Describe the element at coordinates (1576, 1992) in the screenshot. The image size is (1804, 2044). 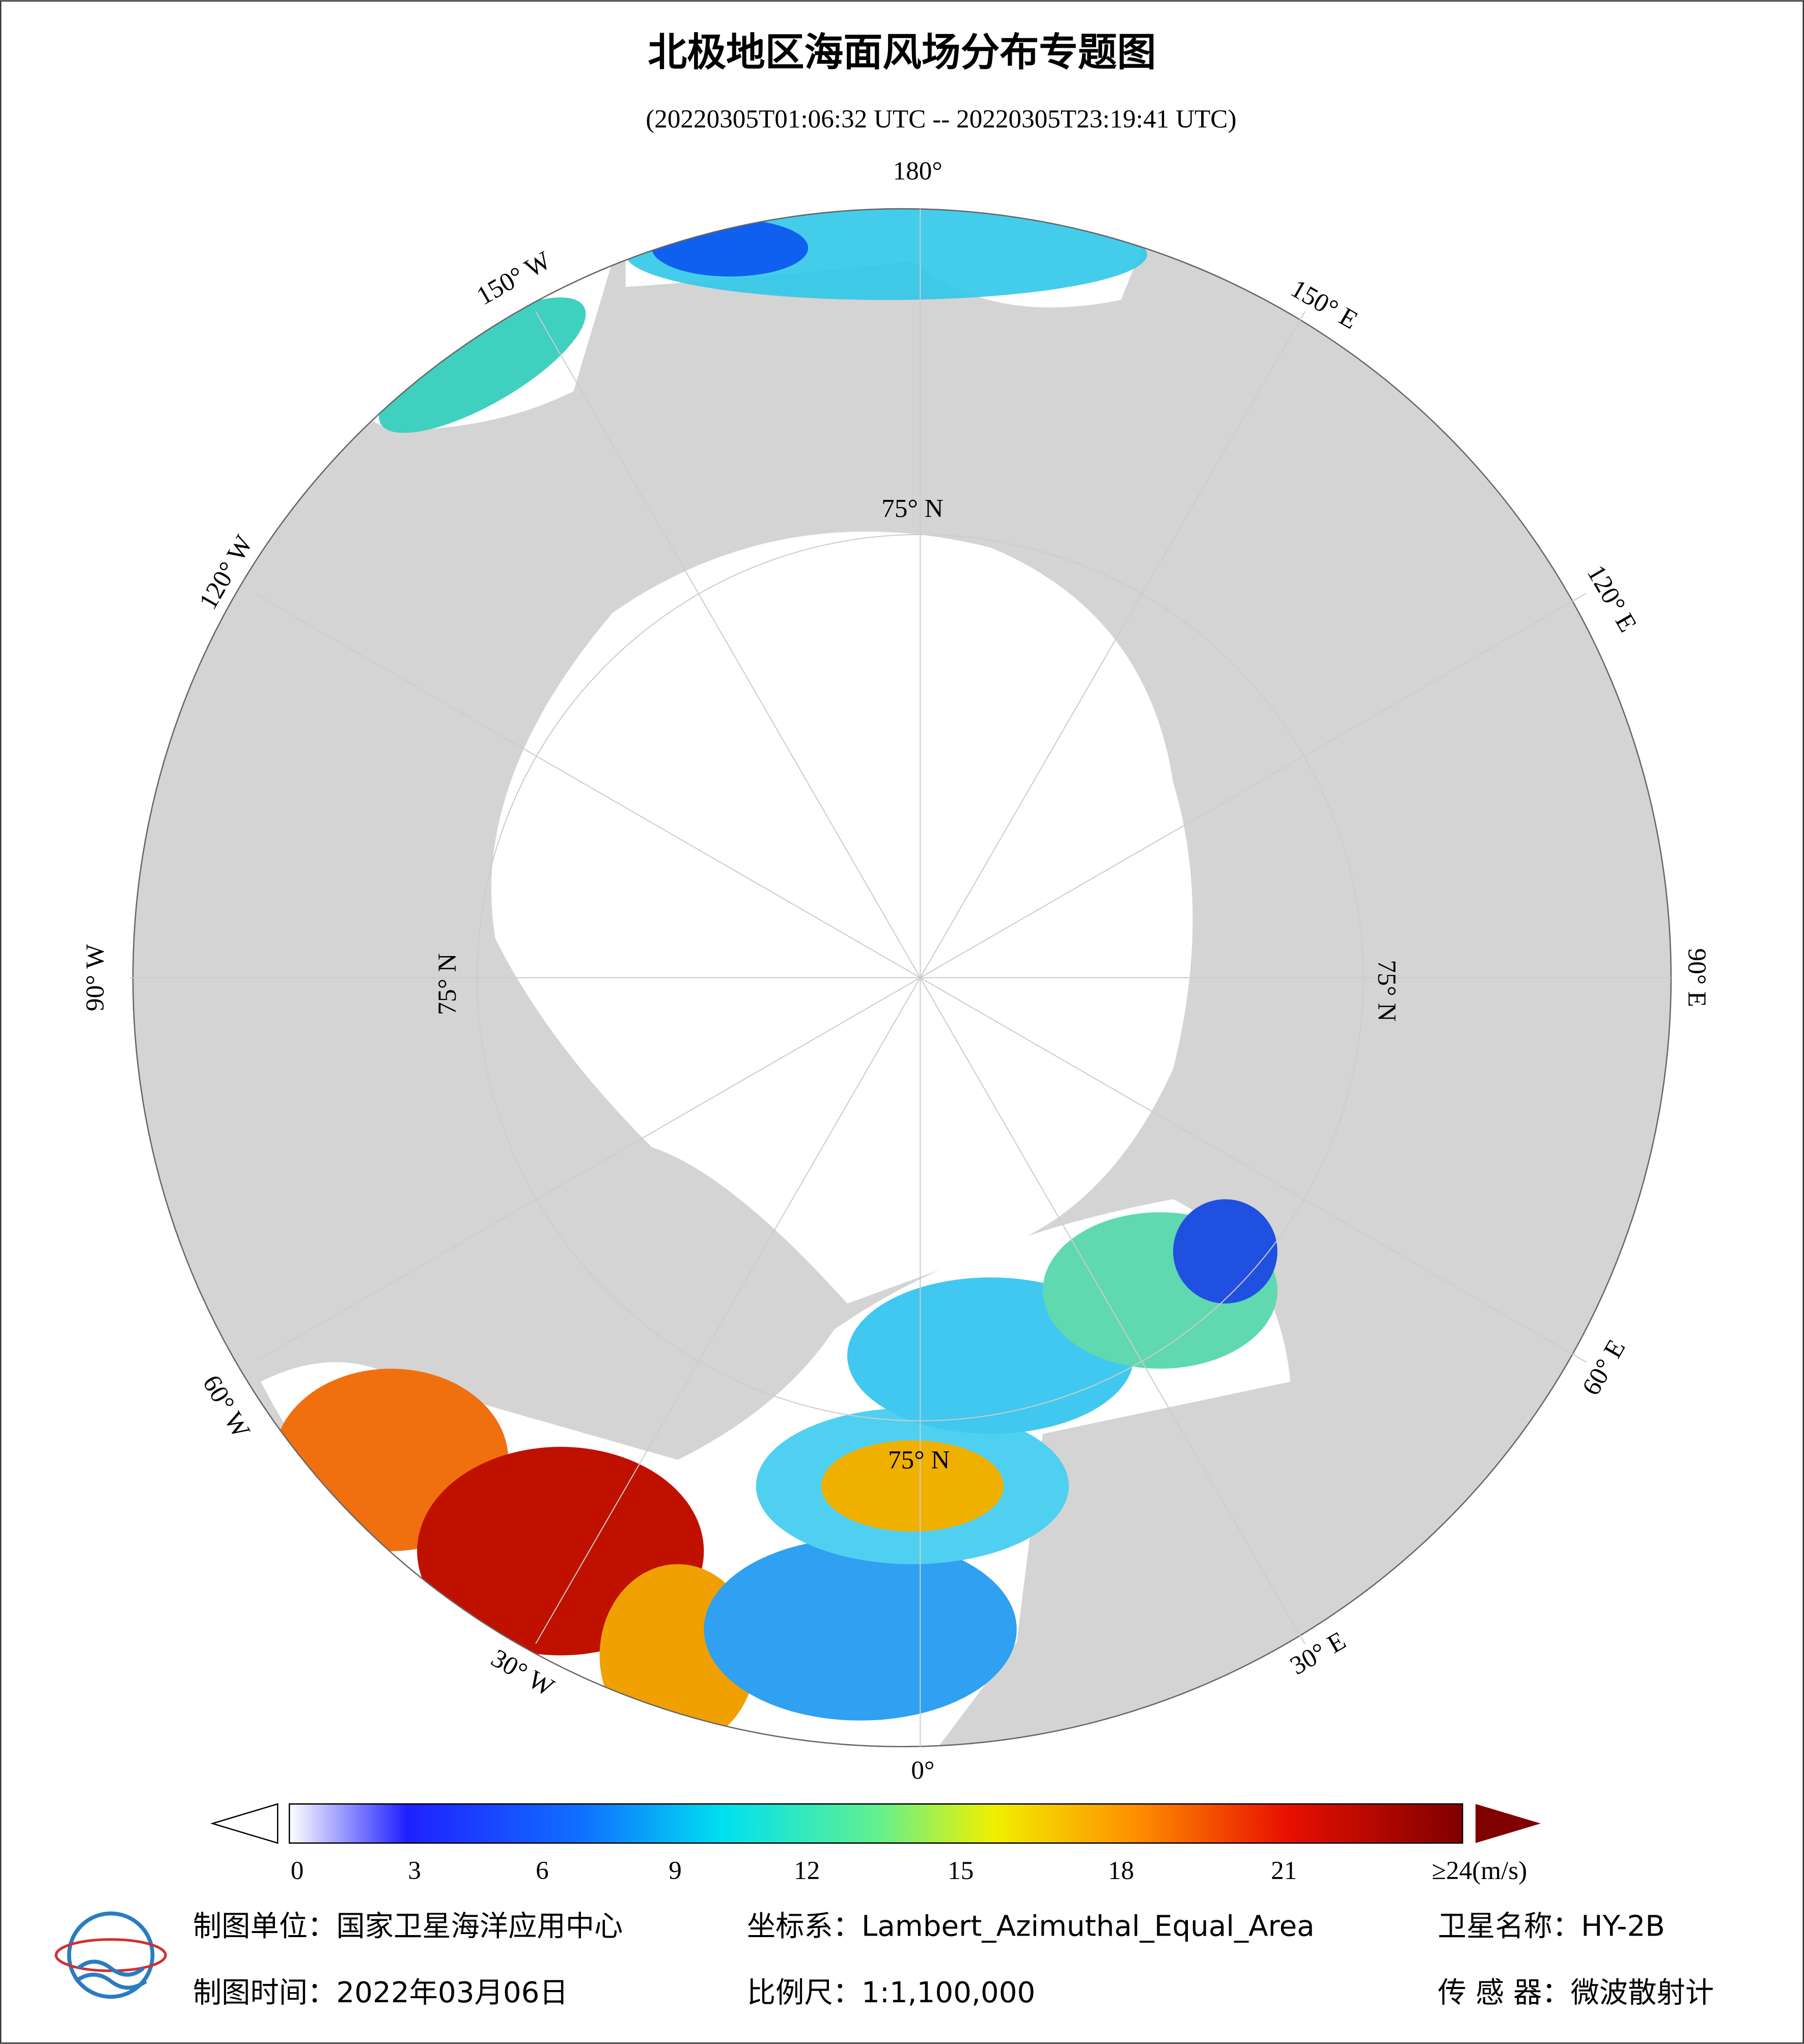
I see `footer-sensor: 传 感 器：微波散射计` at that location.